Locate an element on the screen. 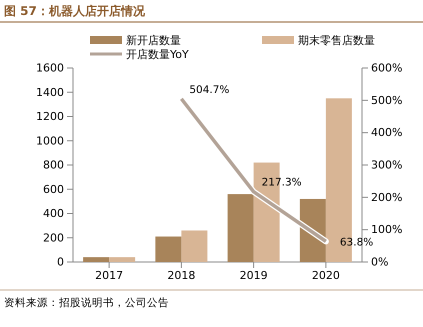 The height and width of the screenshot is (327, 423). x-tick-label: 2018 is located at coordinates (181, 275).